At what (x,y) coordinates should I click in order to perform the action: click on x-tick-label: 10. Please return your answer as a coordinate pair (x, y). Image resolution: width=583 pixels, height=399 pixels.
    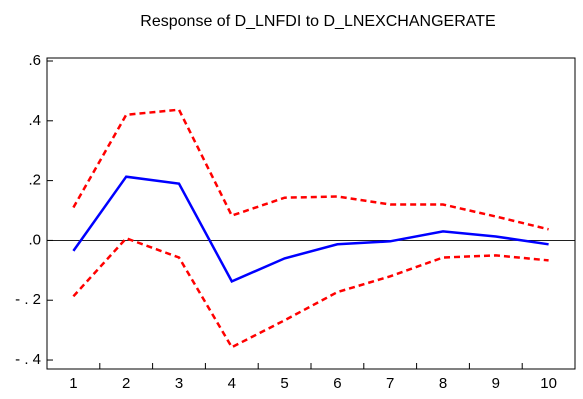
    Looking at the image, I should click on (548, 383).